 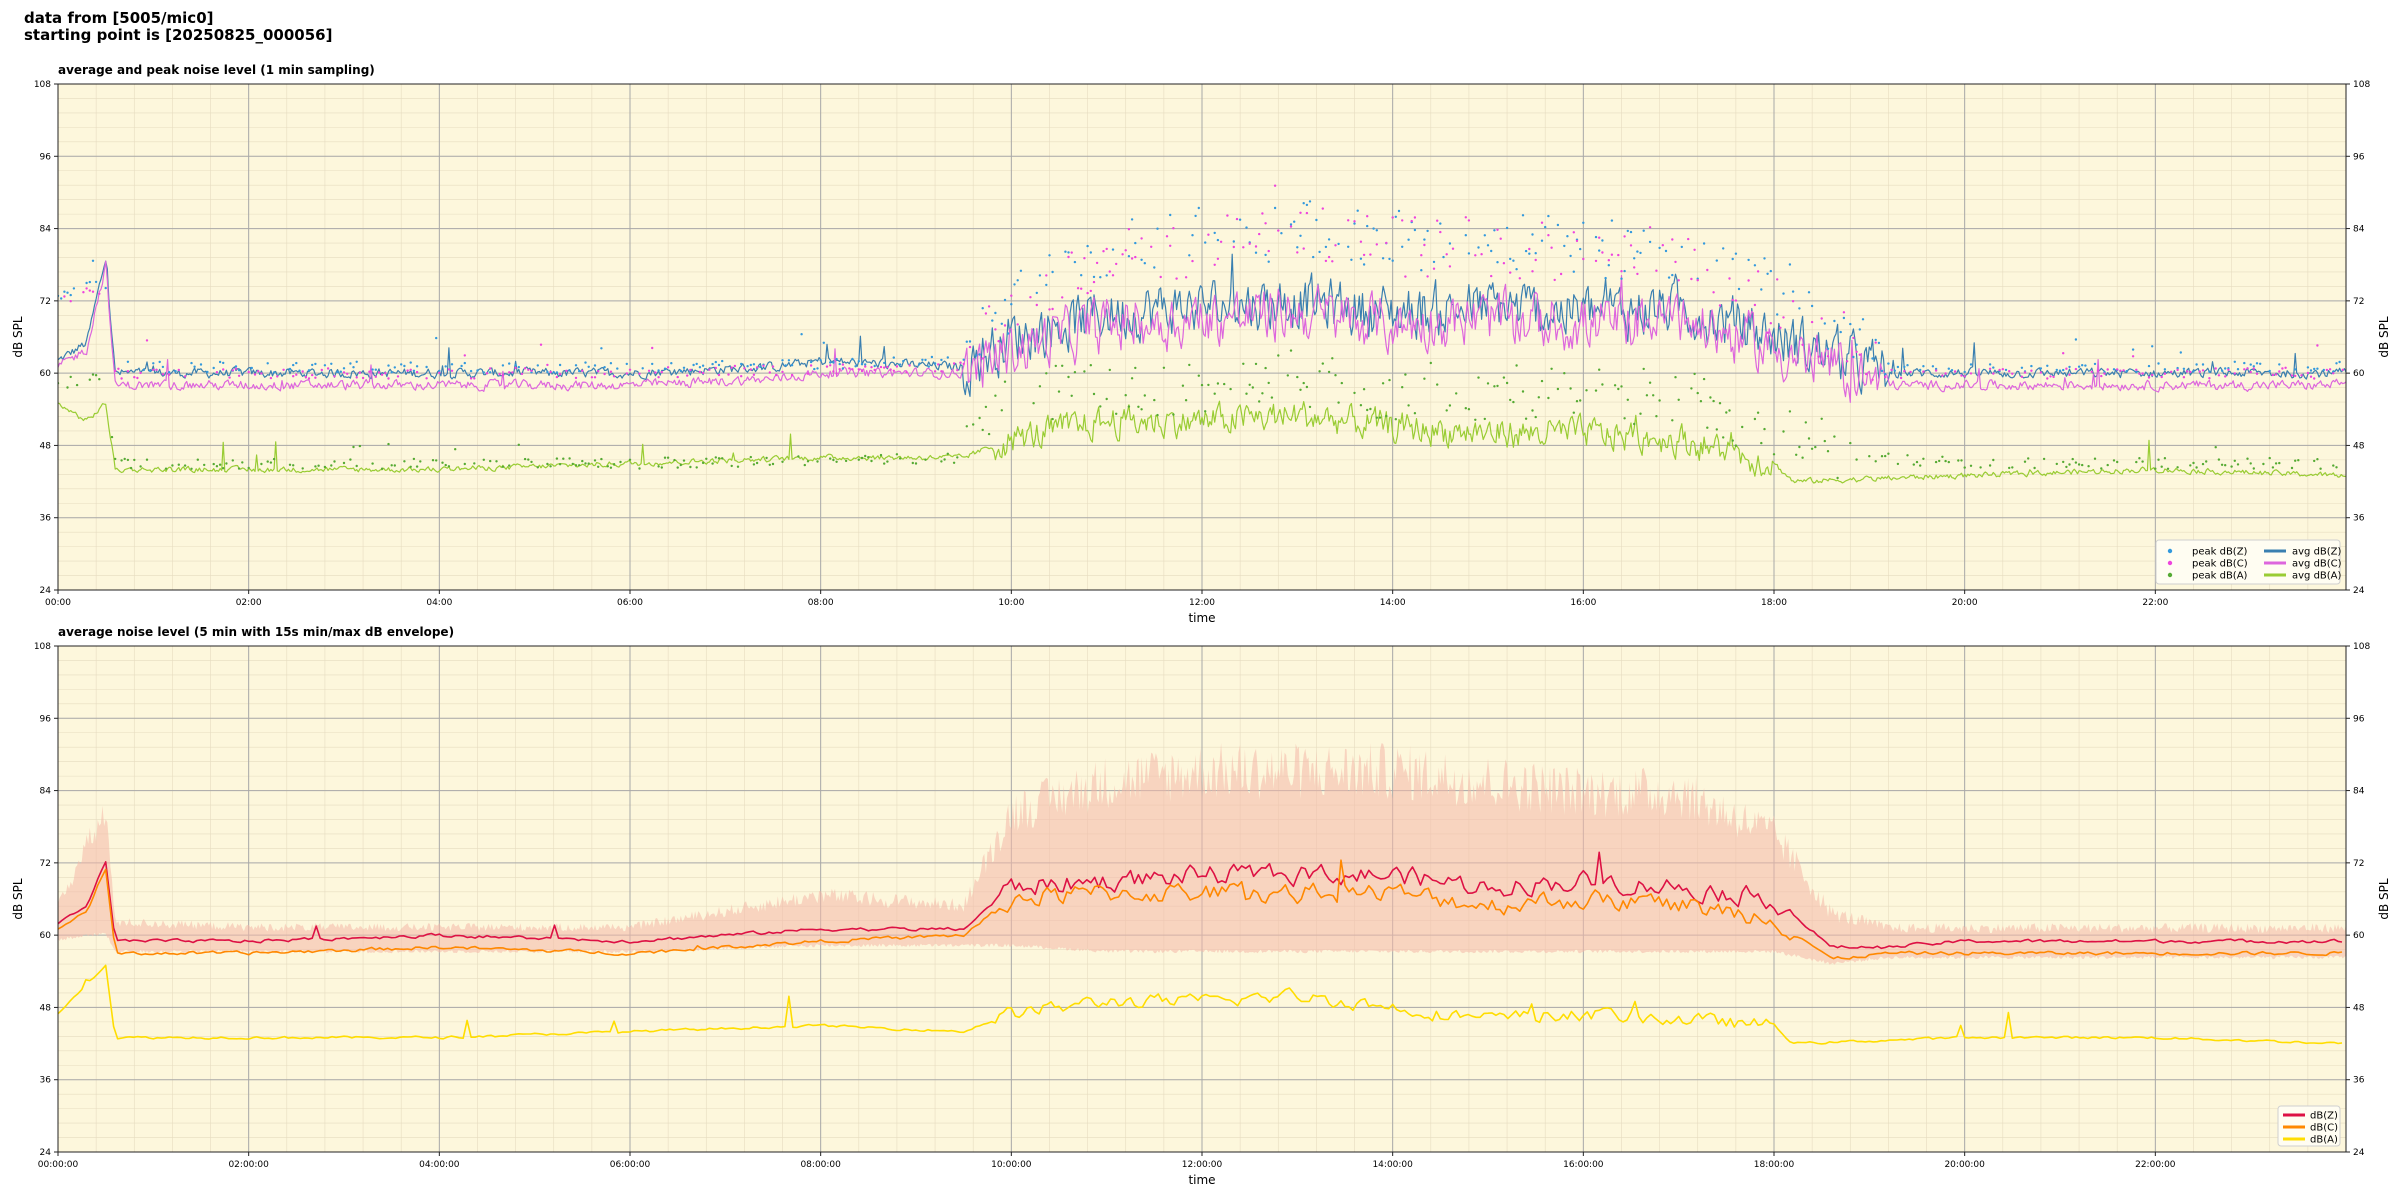 What do you see at coordinates (249, 603) in the screenshot?
I see `x-tick-label: 02:00` at bounding box center [249, 603].